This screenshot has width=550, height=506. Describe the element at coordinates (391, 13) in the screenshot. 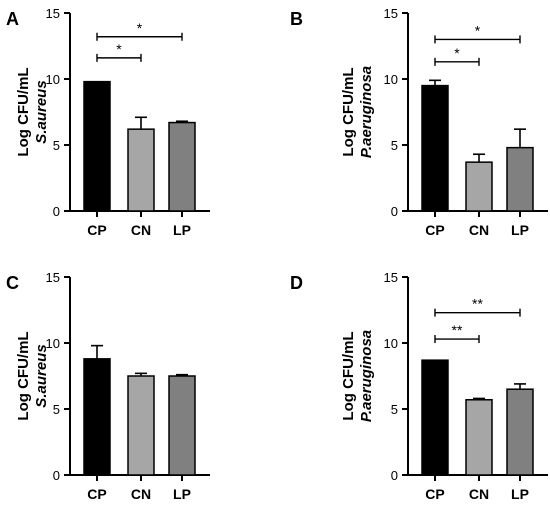

I see `panel-b-ytick-label: 15` at that location.